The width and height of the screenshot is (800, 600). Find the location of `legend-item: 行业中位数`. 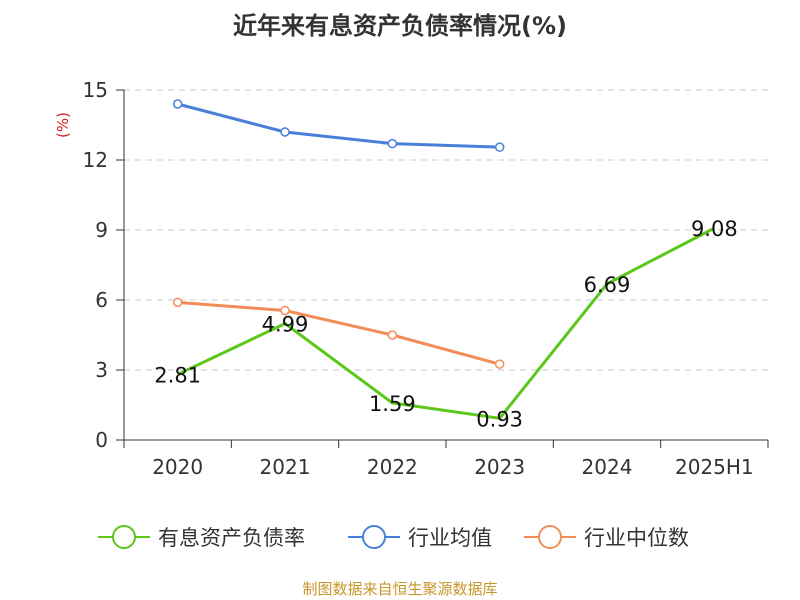

legend-item: 行业中位数 is located at coordinates (606, 537).